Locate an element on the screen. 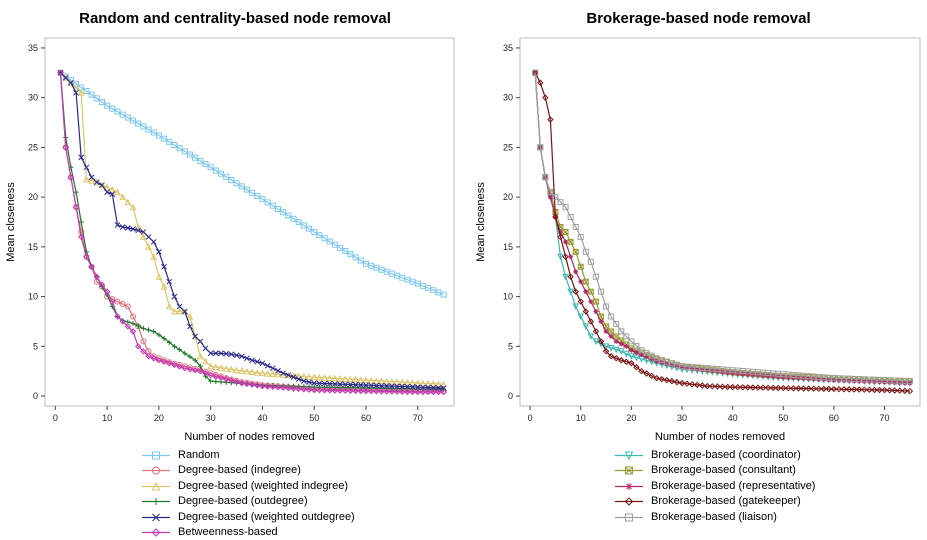  y-tick-label: 25 is located at coordinates (508, 147).